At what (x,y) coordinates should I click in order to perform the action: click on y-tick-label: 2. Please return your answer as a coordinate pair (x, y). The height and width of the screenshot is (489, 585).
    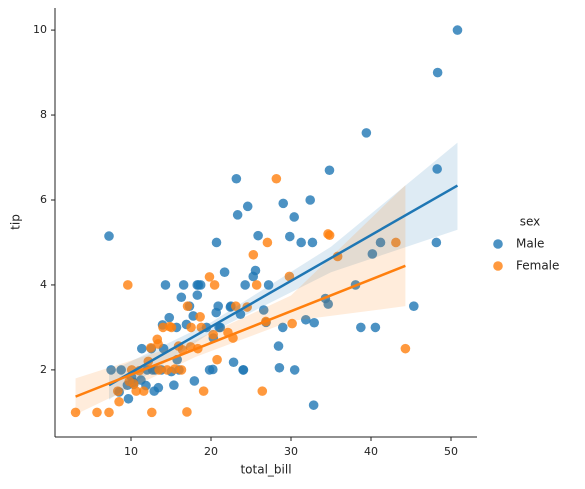
    Looking at the image, I should click on (43, 369).